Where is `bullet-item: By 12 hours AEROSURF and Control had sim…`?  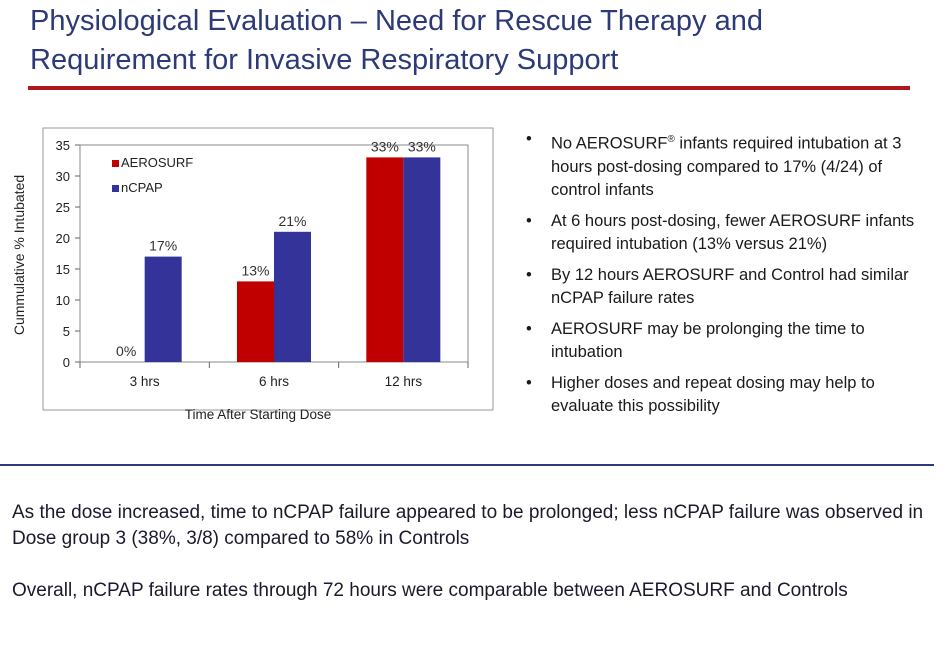 bullet-item: By 12 hours AEROSURF and Control had sim… is located at coordinates (724, 287).